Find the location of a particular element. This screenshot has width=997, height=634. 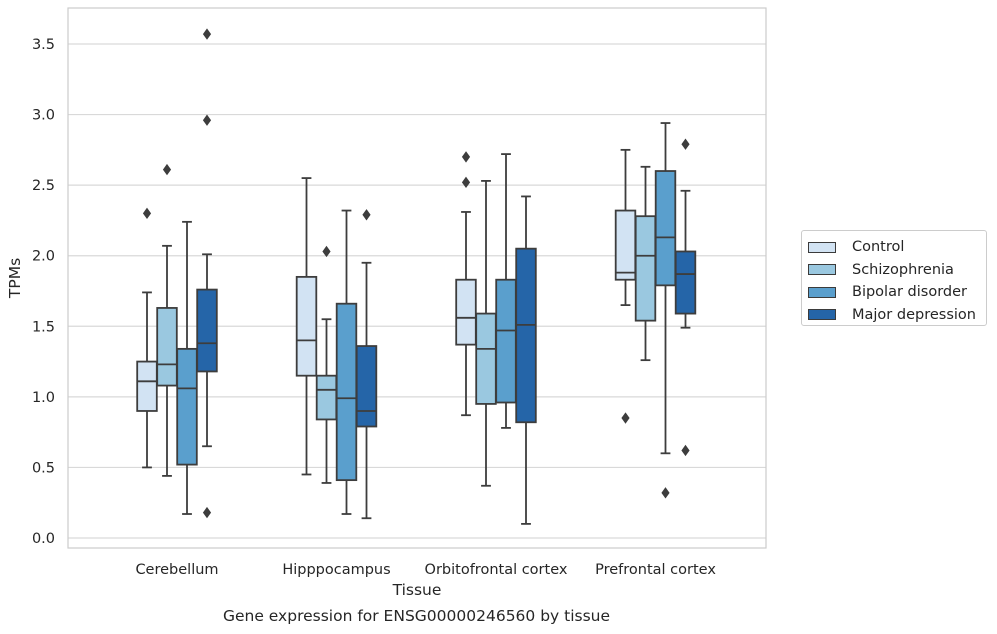

x-tick-label: Prefrontal cortex is located at coordinates (655, 570).